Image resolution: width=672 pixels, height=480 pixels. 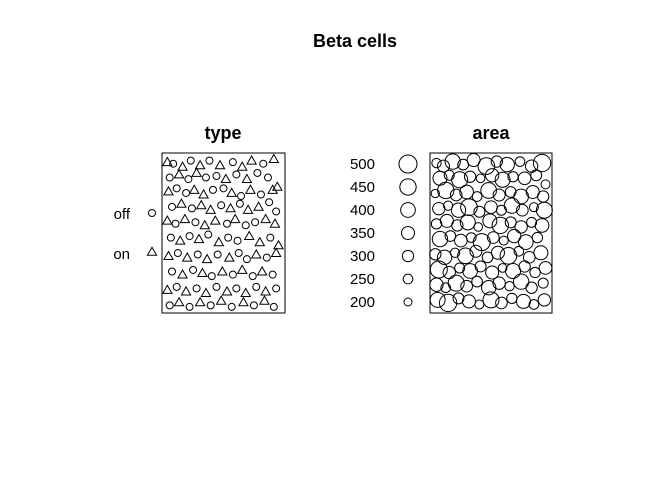 What do you see at coordinates (355, 41) in the screenshot?
I see `figure-title: Beta cells` at bounding box center [355, 41].